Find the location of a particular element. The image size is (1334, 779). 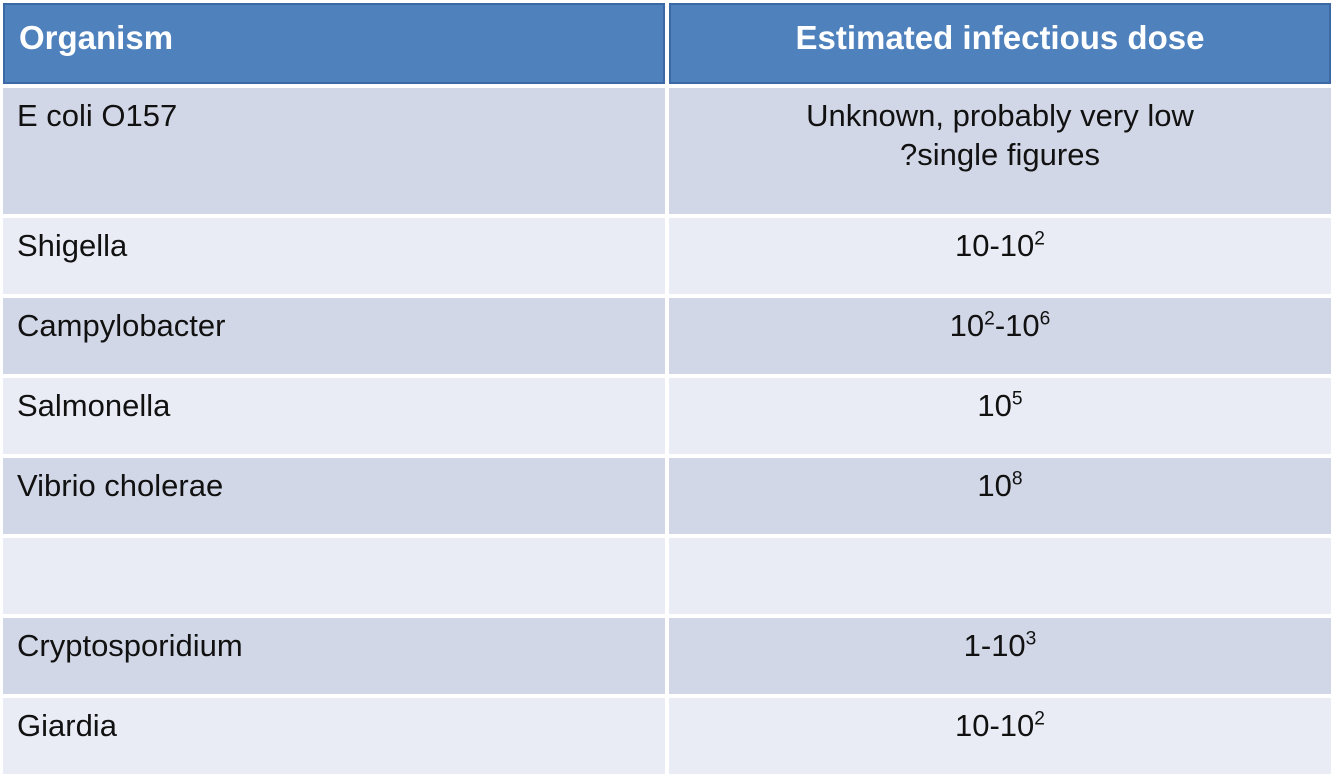

column-header-estimated-infectious-dose: Estimated infectious dose is located at coordinates (1000, 43).